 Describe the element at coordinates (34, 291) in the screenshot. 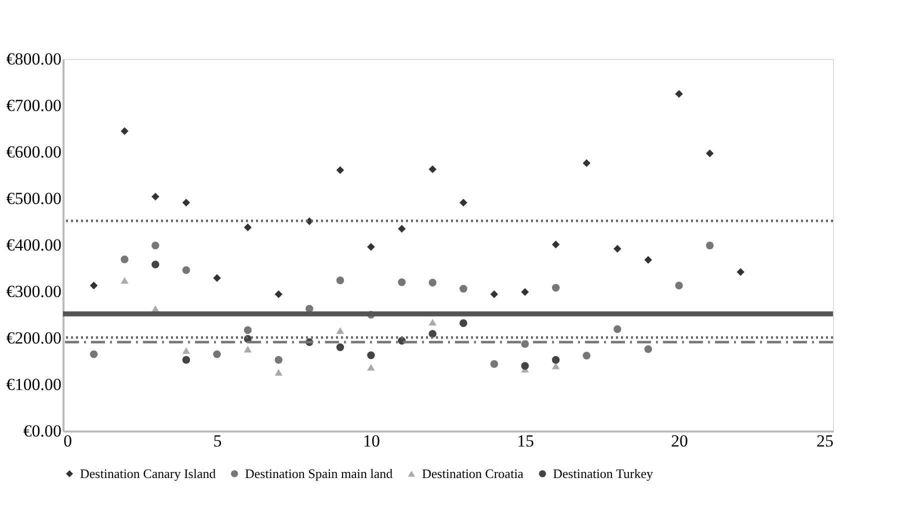

I see `y-tick-label: €300.00` at that location.